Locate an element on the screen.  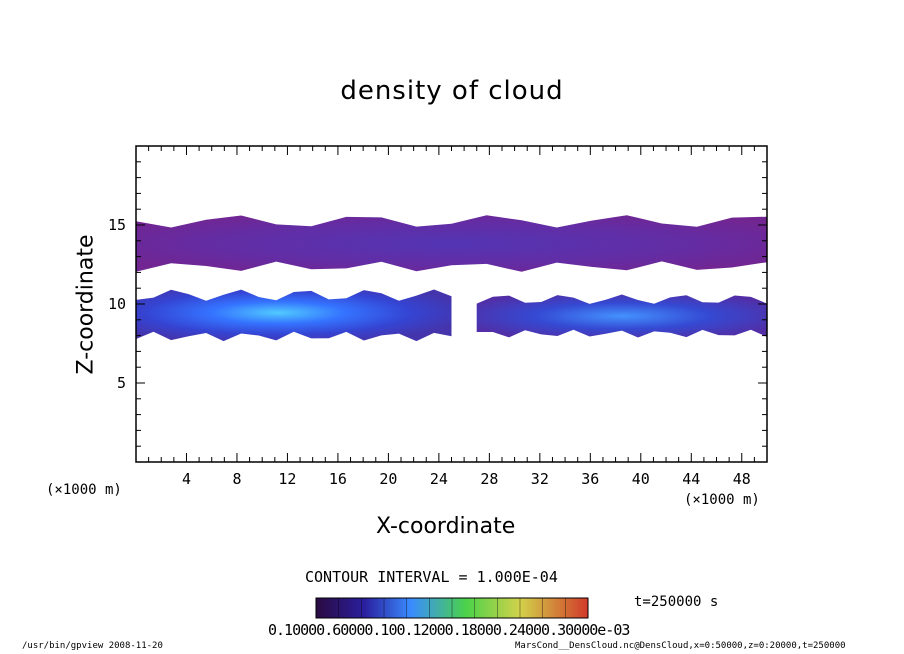
x-tick-label: 16 is located at coordinates (338, 479).